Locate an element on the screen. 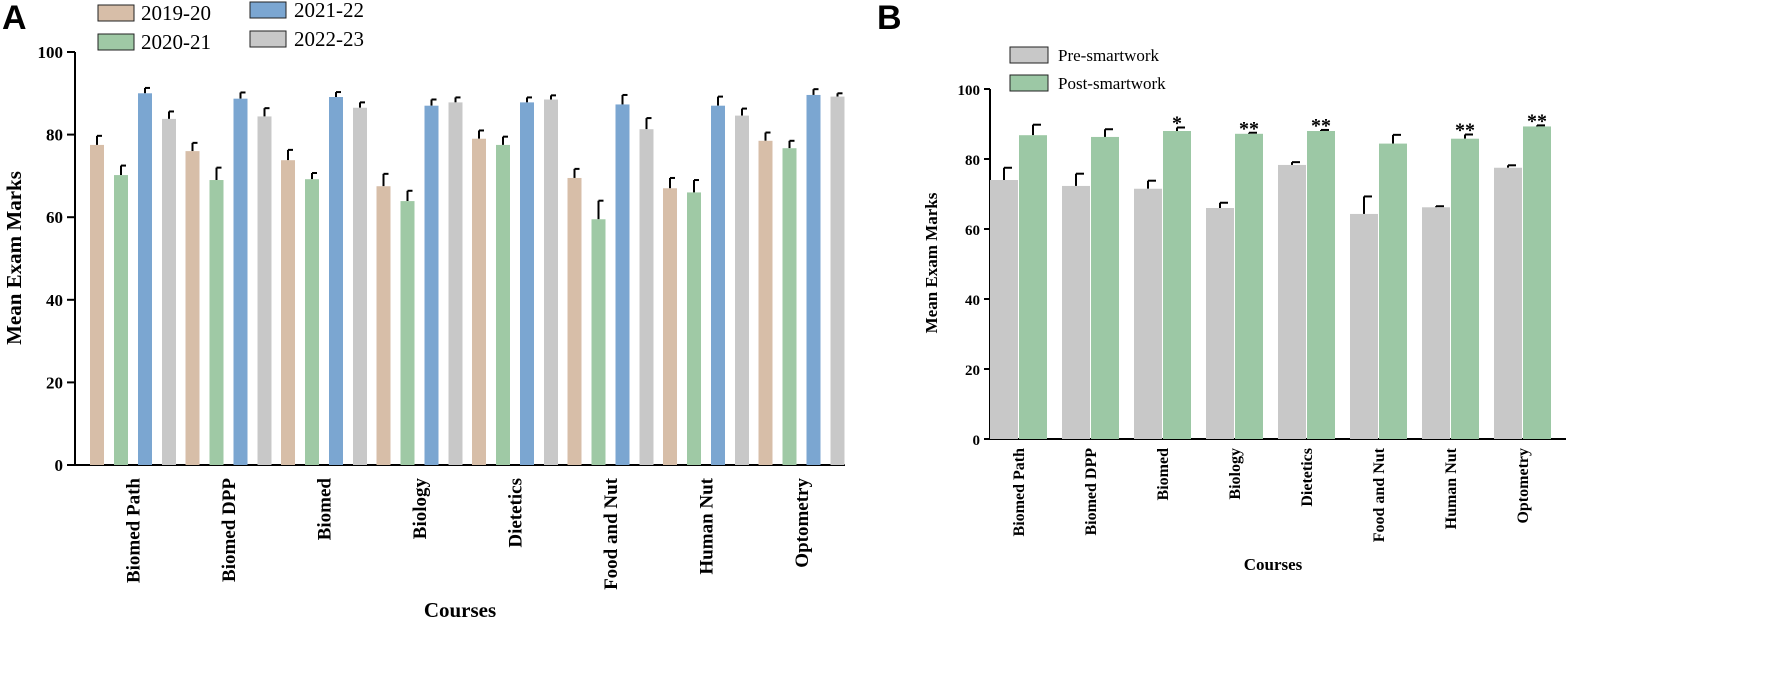 The image size is (1772, 700). bar-2021-22-optometry is located at coordinates (813, 280).